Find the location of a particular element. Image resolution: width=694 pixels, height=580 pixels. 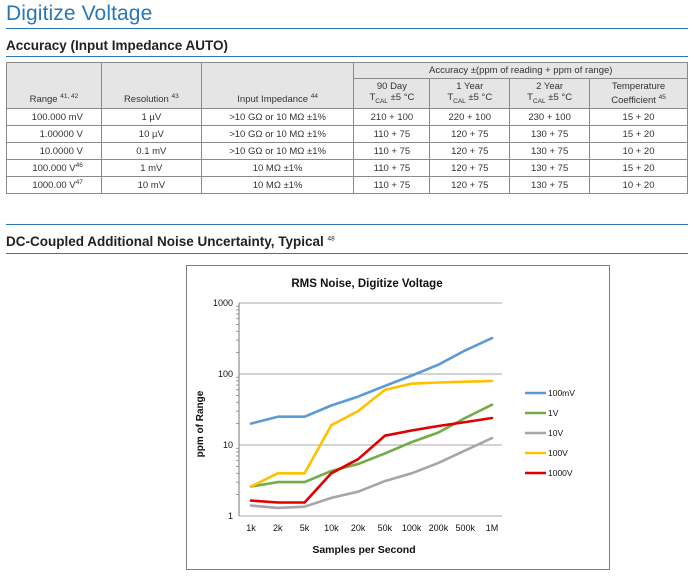

legend-label: 1000V is located at coordinates (560, 473).